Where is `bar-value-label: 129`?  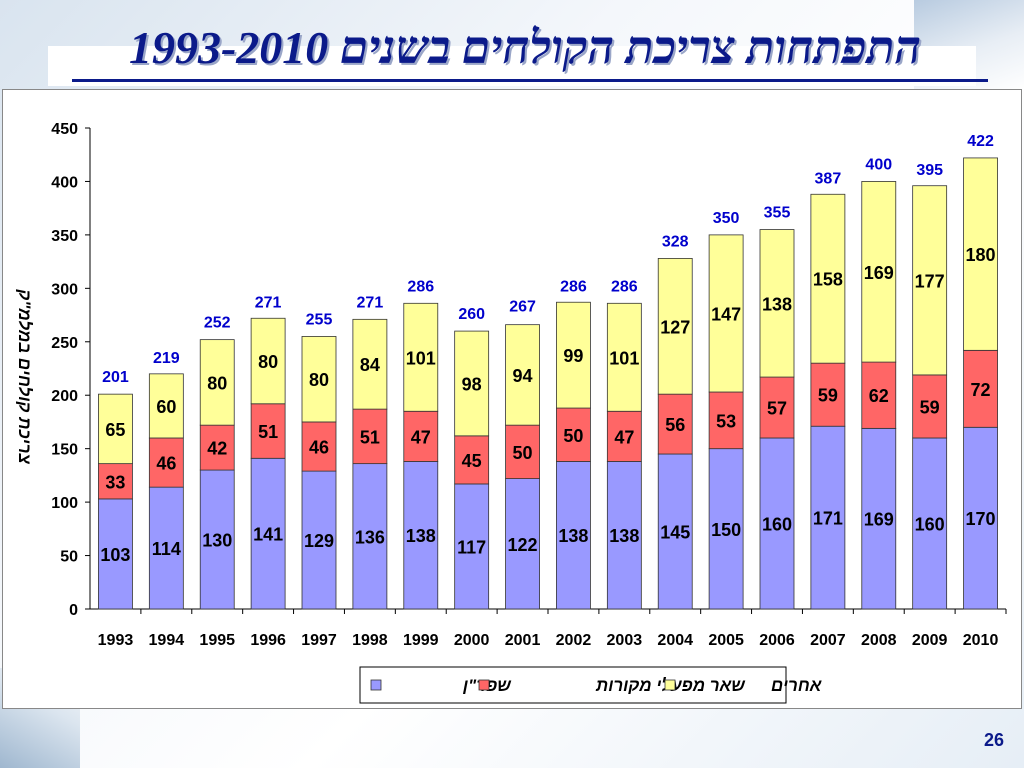
bar-value-label: 129 is located at coordinates (319, 541).